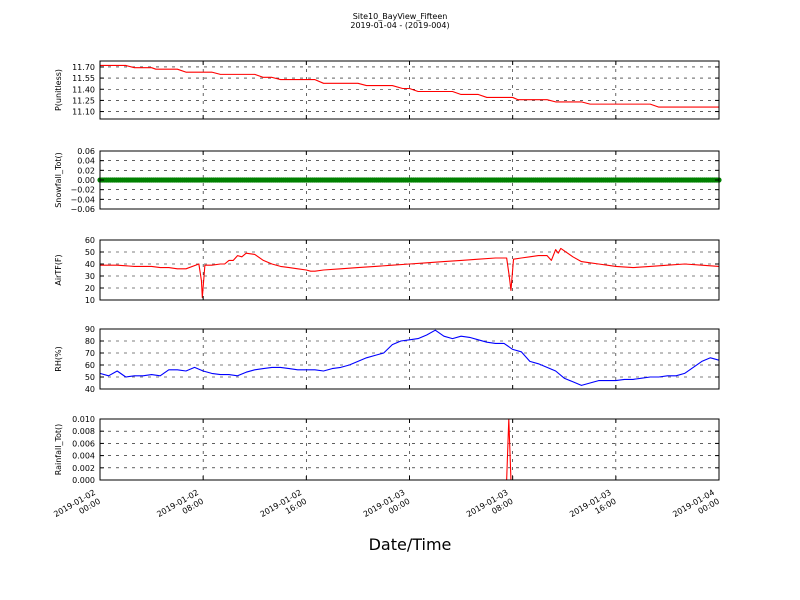 The height and width of the screenshot is (600, 800). Describe the element at coordinates (180, 508) in the screenshot. I see `x-tick-label: 2019-01-0208:00` at that location.